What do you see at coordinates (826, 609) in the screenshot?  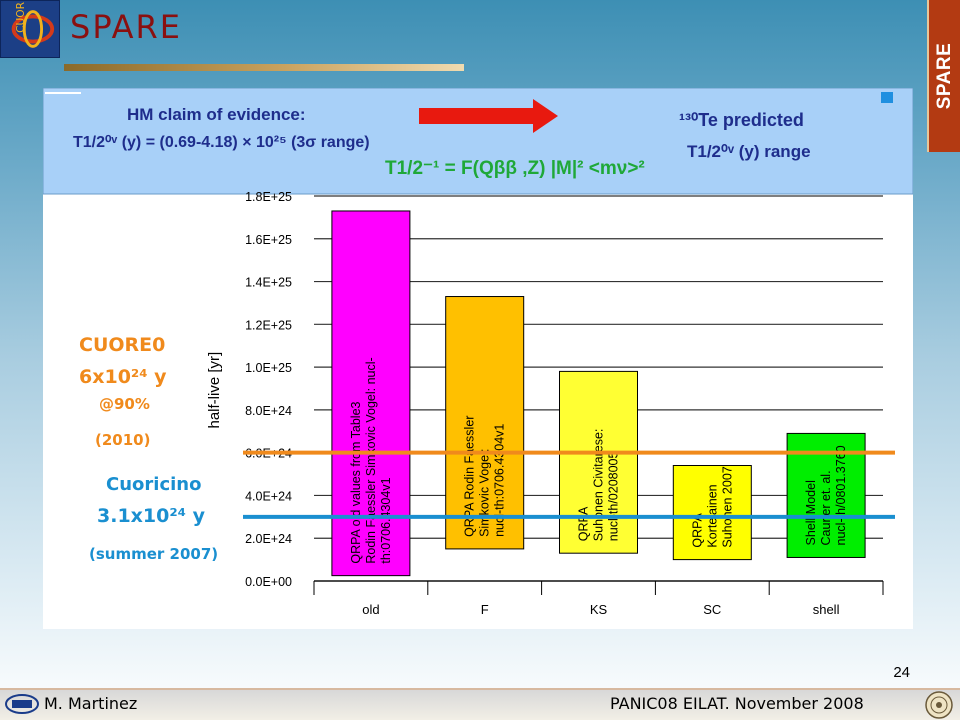 I see `x-tick-label: shell` at bounding box center [826, 609].